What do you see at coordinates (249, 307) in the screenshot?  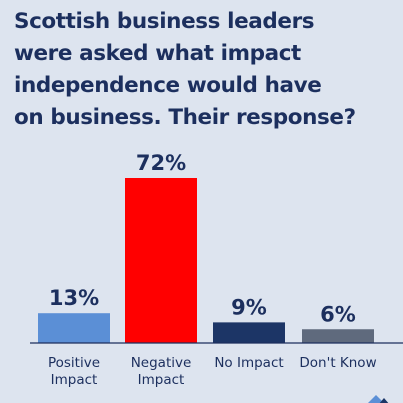 I see `value-label-2: 9%` at bounding box center [249, 307].